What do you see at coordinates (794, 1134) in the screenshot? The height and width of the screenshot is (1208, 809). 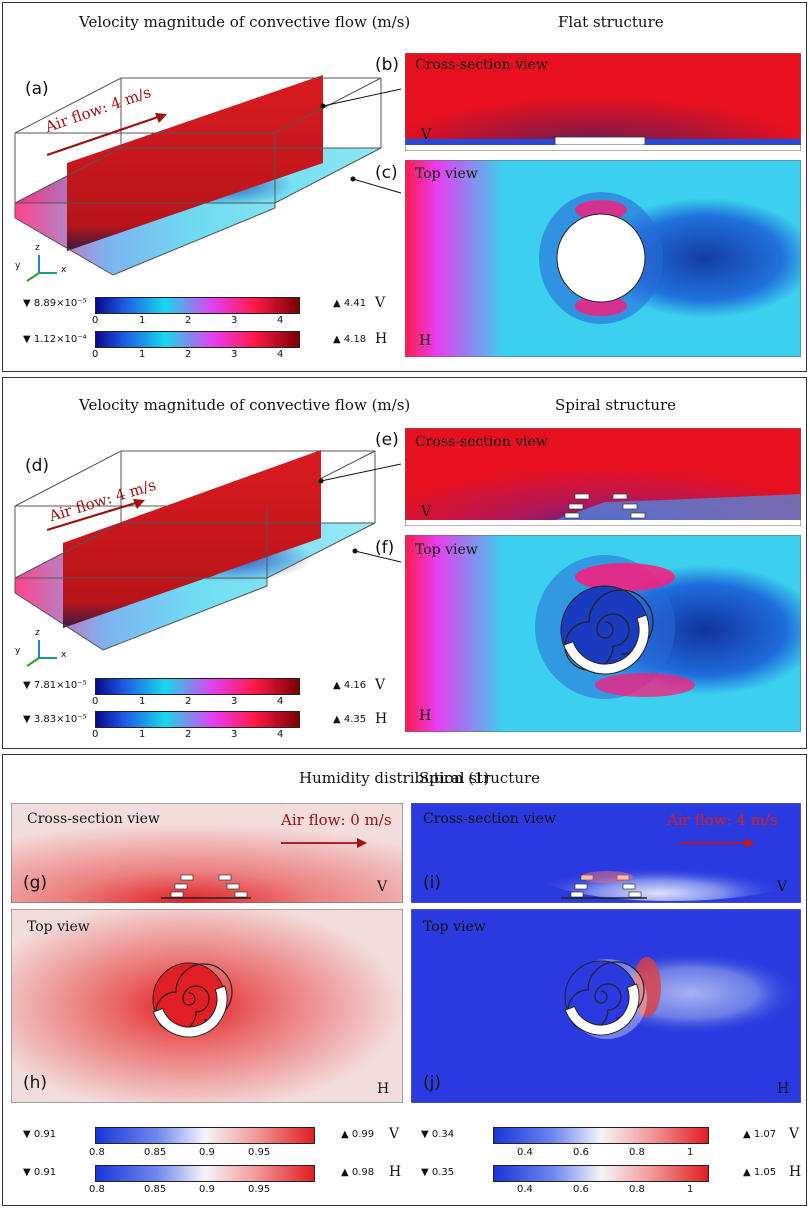 I see `cbar-right-v-tag: V` at bounding box center [794, 1134].